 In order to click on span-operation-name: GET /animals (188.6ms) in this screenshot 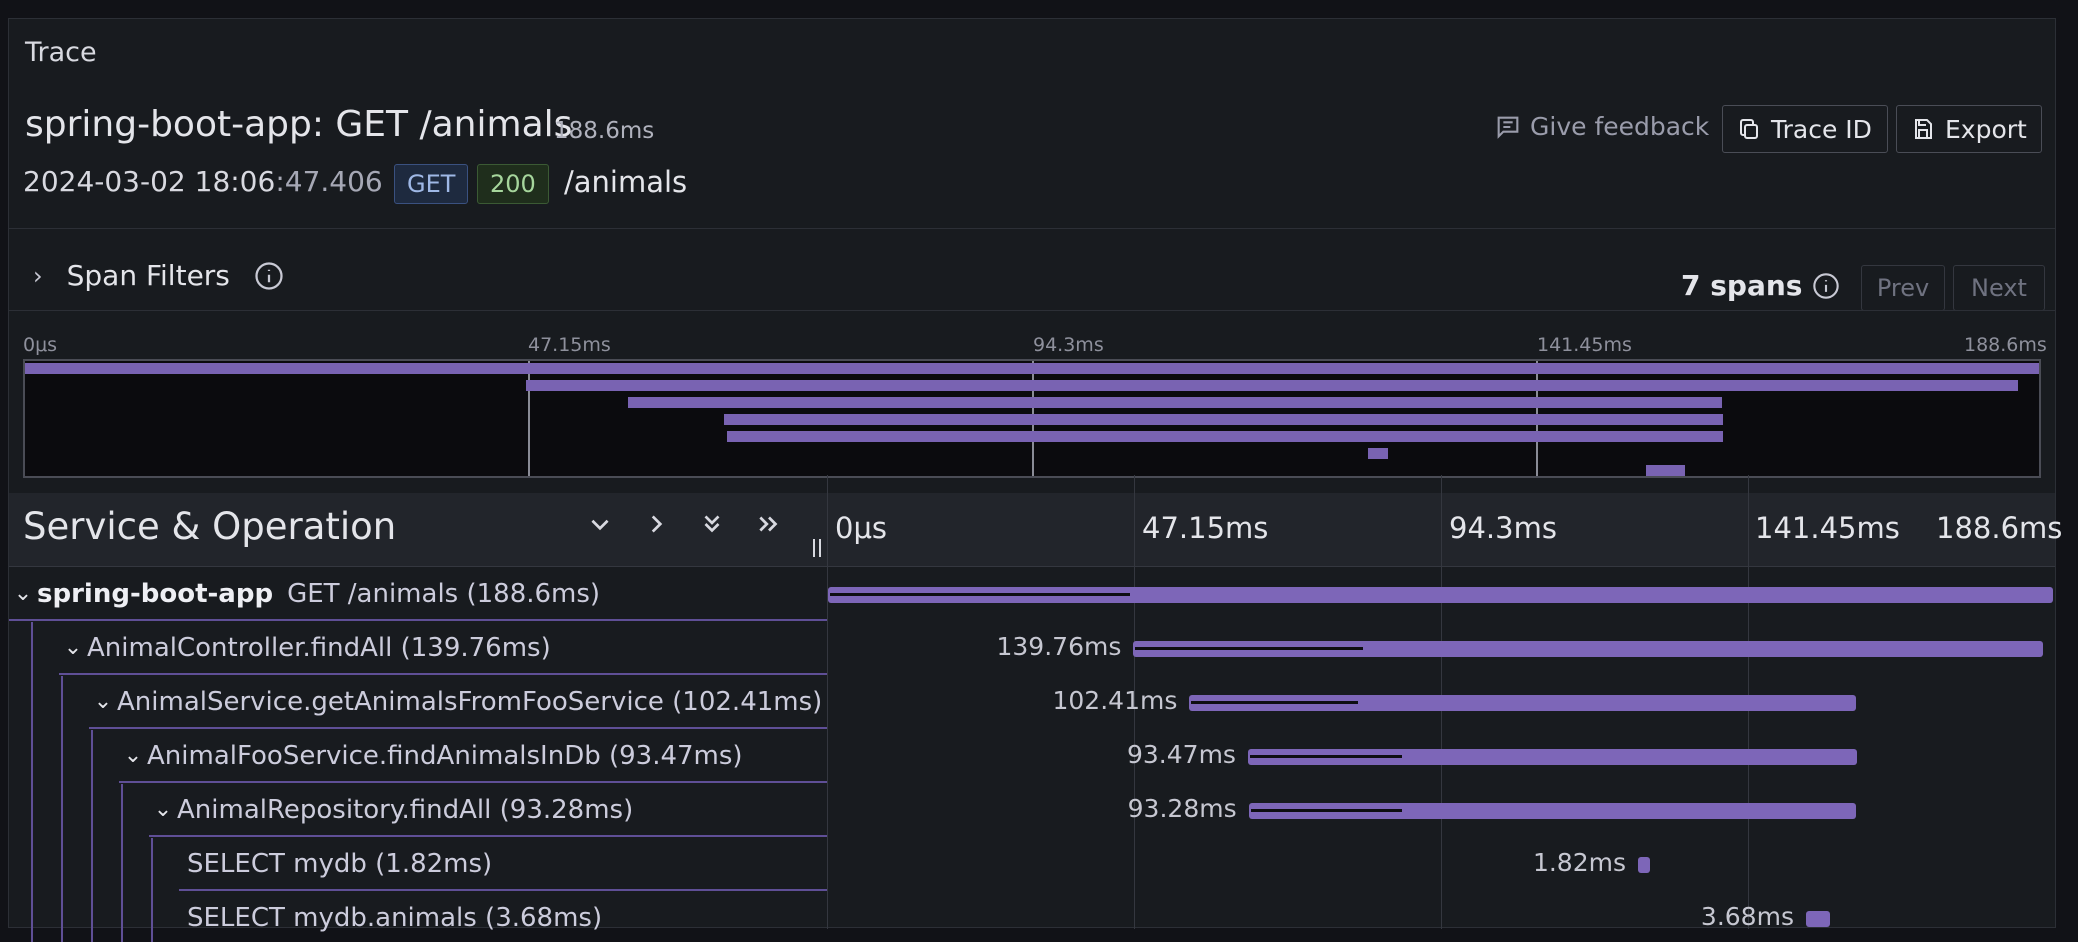, I will do `click(444, 593)`.